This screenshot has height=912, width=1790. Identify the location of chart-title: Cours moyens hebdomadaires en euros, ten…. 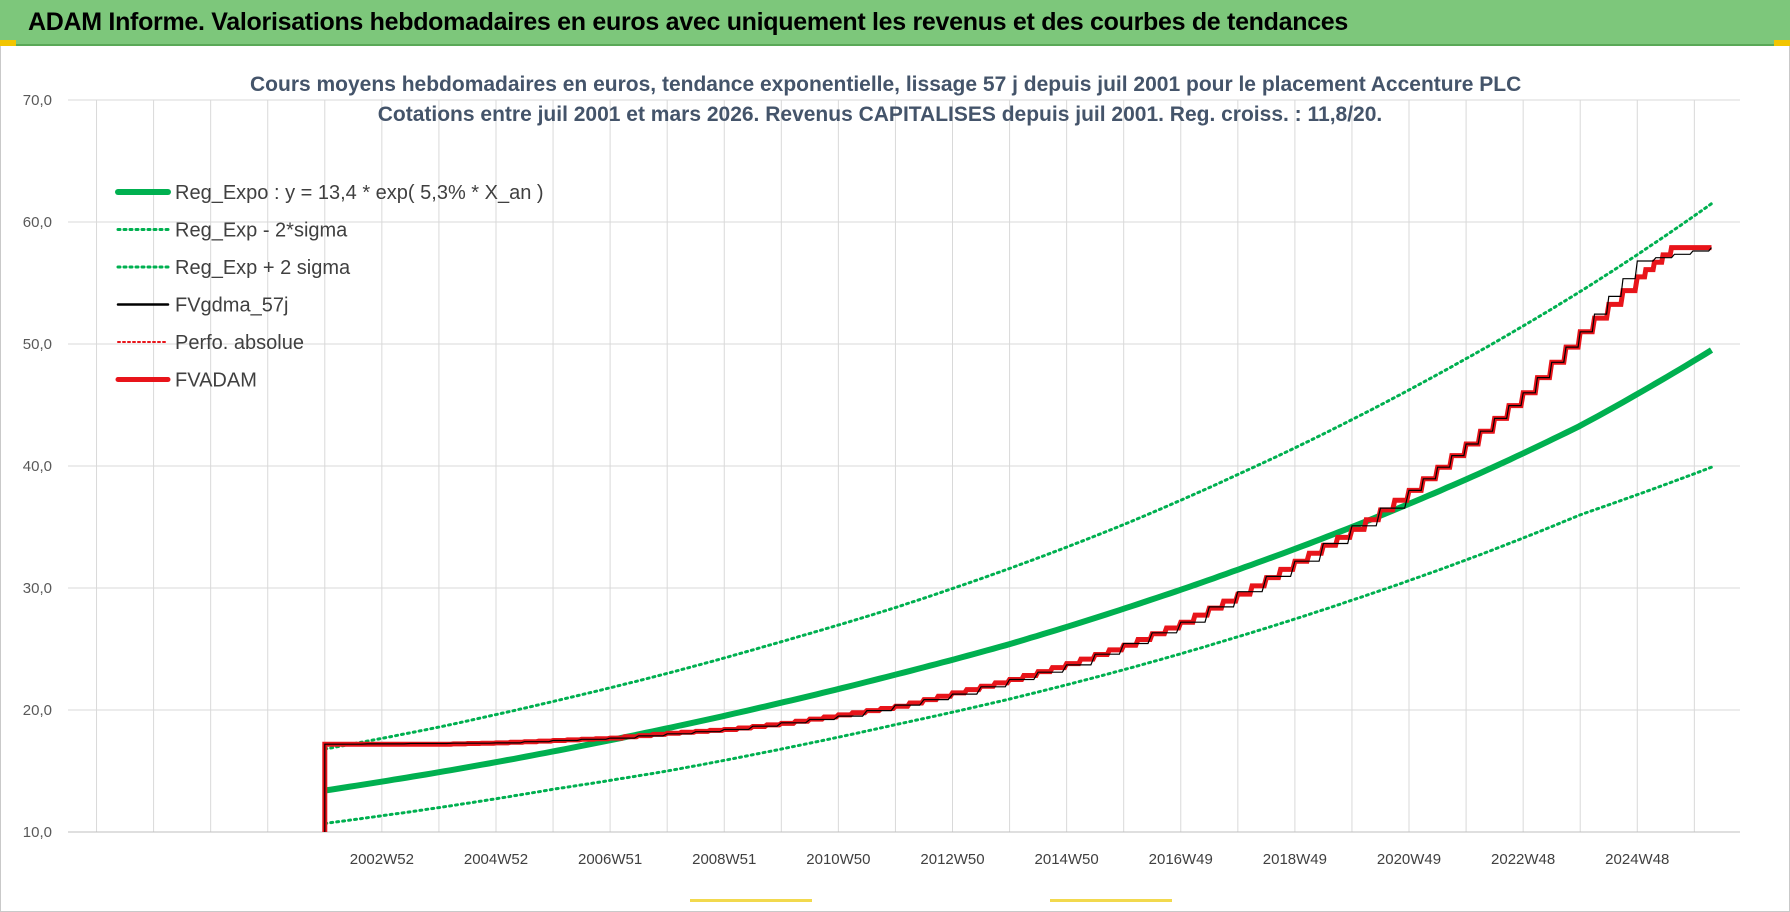
(886, 84).